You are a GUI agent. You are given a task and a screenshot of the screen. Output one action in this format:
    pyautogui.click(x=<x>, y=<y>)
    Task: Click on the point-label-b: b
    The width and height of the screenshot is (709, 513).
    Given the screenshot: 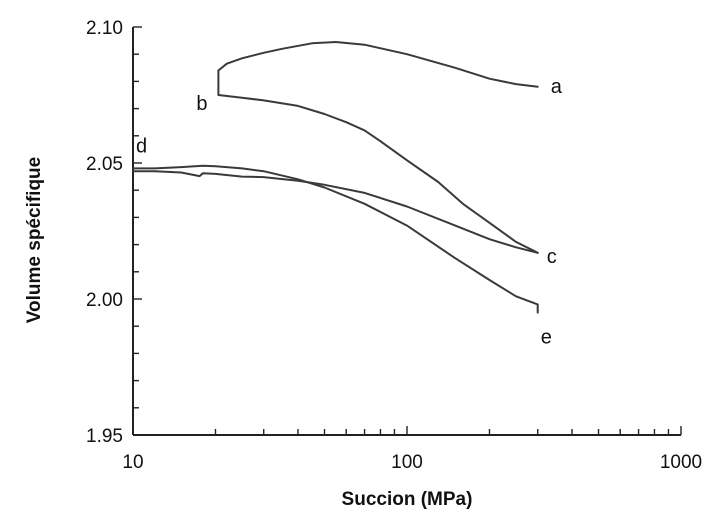 What is the action you would take?
    pyautogui.click(x=201, y=104)
    